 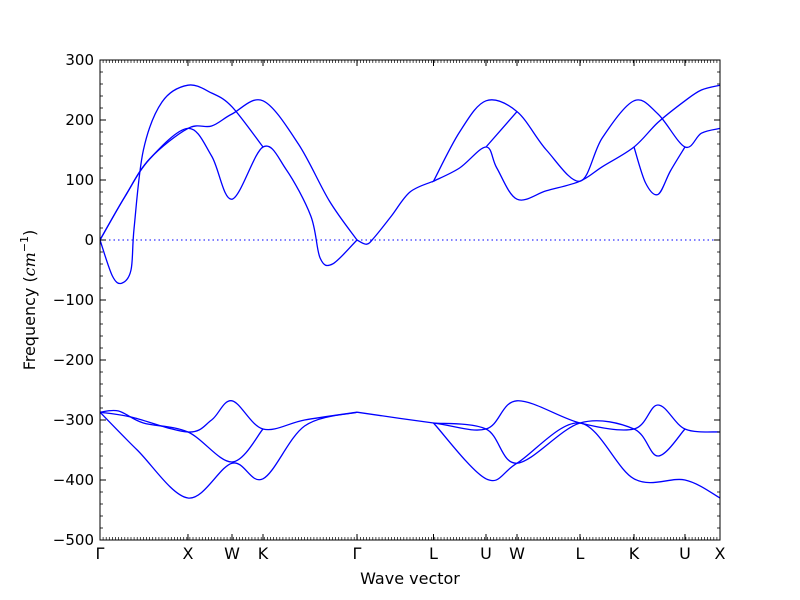 I want to click on y-tick-label: −300, so click(x=73, y=420).